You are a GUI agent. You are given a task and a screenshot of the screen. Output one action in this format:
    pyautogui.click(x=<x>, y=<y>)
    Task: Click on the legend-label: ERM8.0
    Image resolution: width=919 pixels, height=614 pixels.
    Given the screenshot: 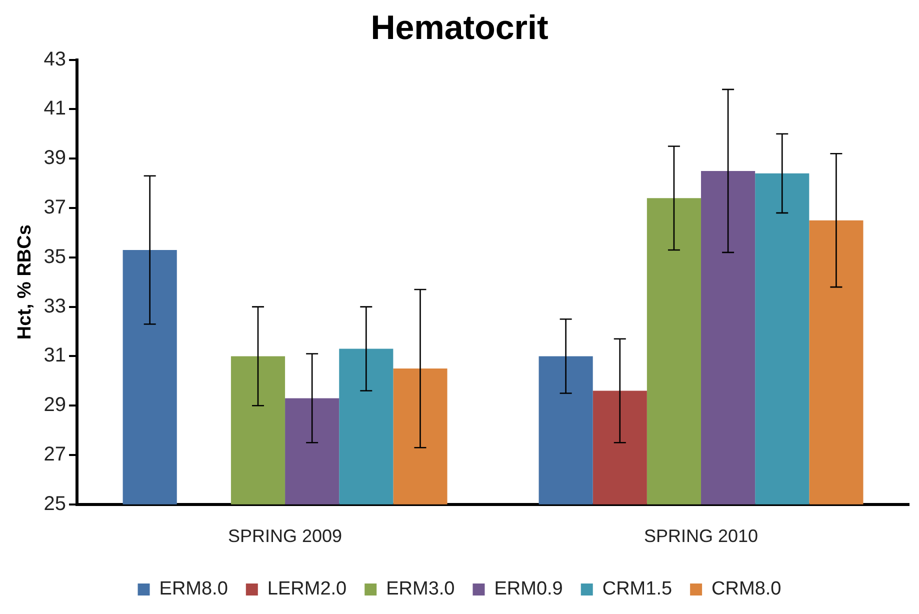 What is the action you would take?
    pyautogui.click(x=193, y=589)
    